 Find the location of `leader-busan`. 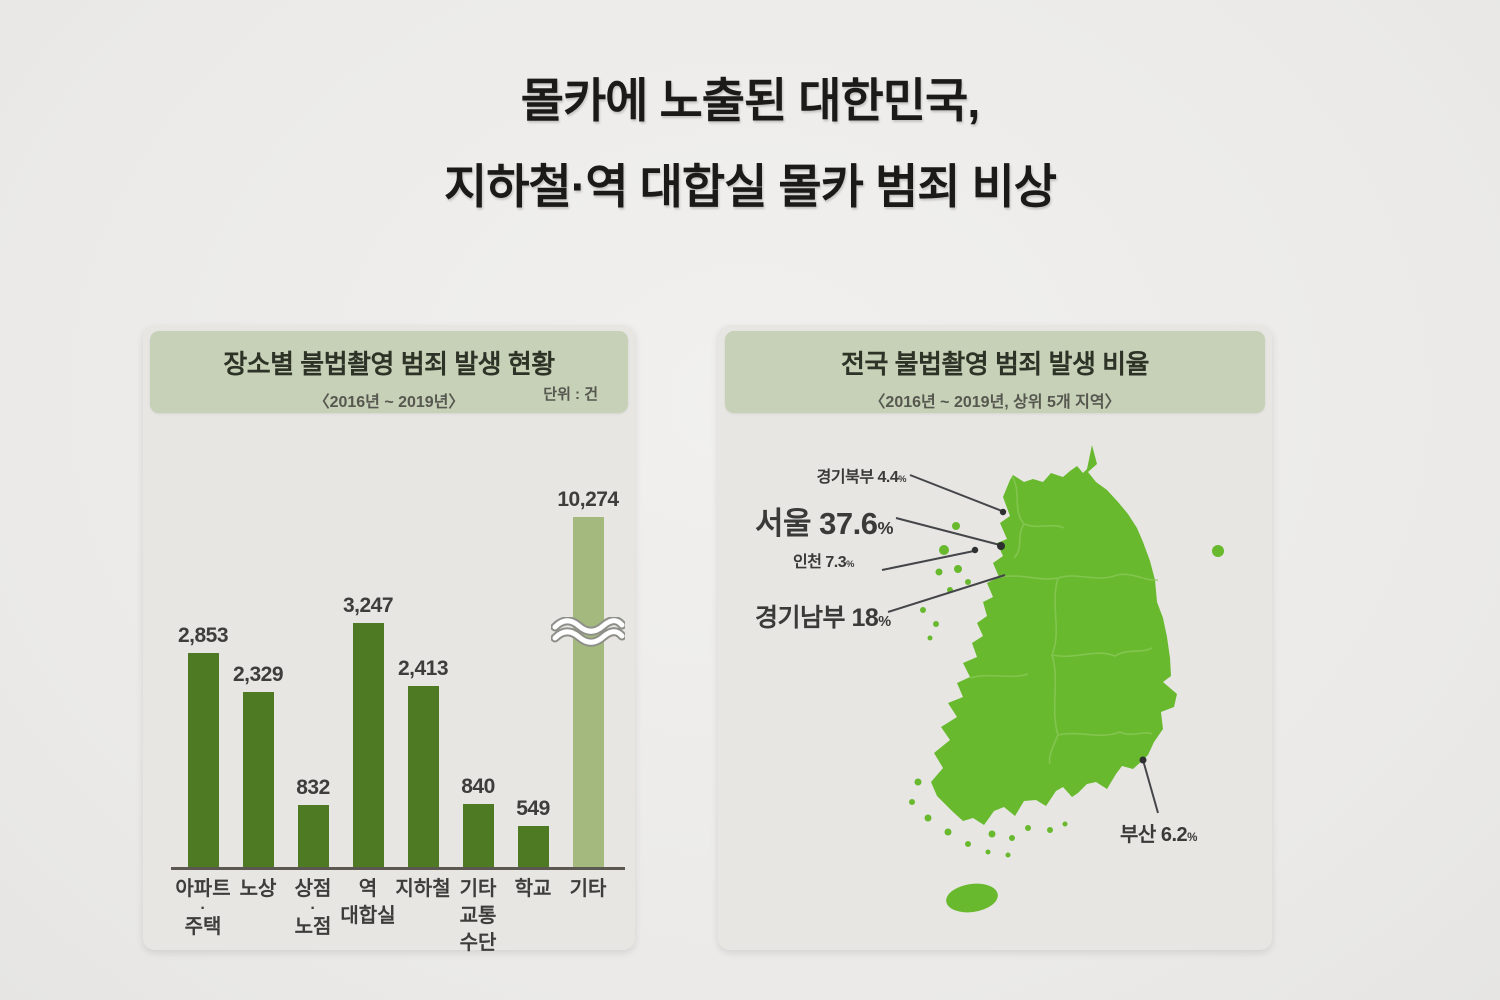

leader-busan is located at coordinates (1150, 786).